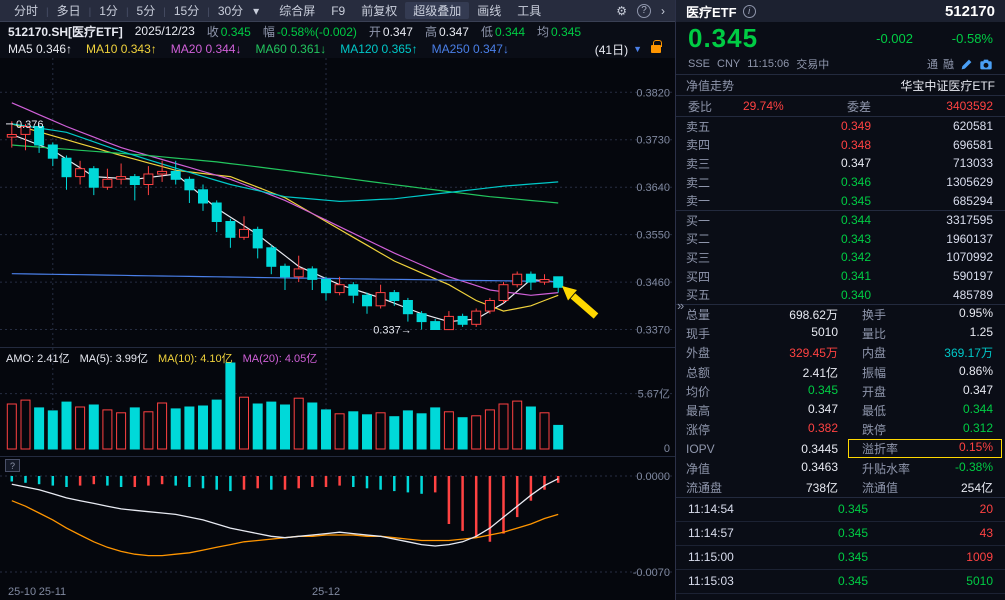  Describe the element at coordinates (711, 509) in the screenshot. I see `tick-time: 11:14:54` at that location.